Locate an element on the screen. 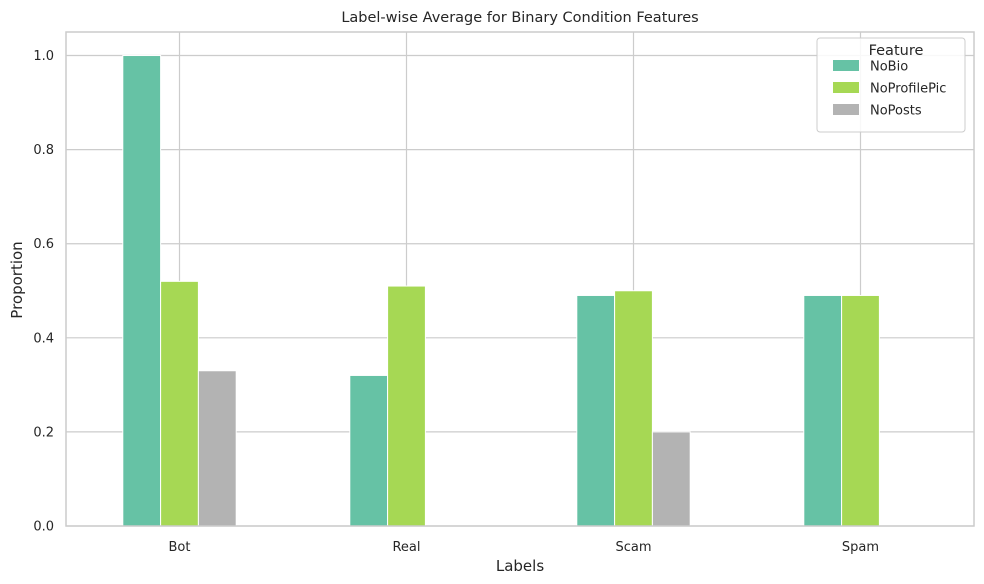 The height and width of the screenshot is (584, 984). legend-swatch-noposts is located at coordinates (846, 109).